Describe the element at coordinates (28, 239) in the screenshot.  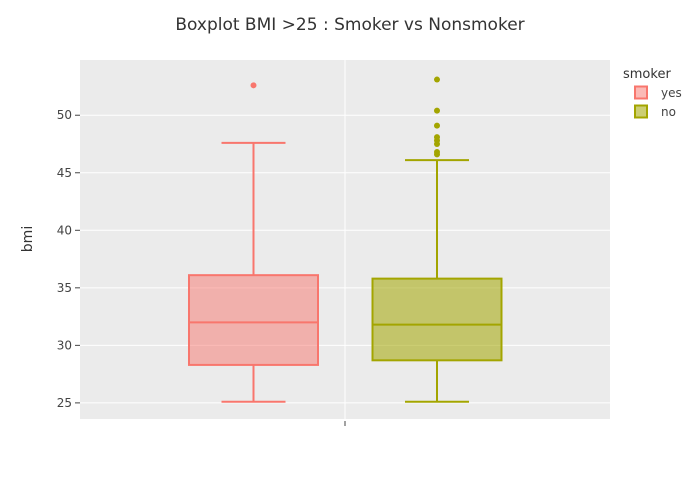
I see `y-axis-label: bmi` at that location.